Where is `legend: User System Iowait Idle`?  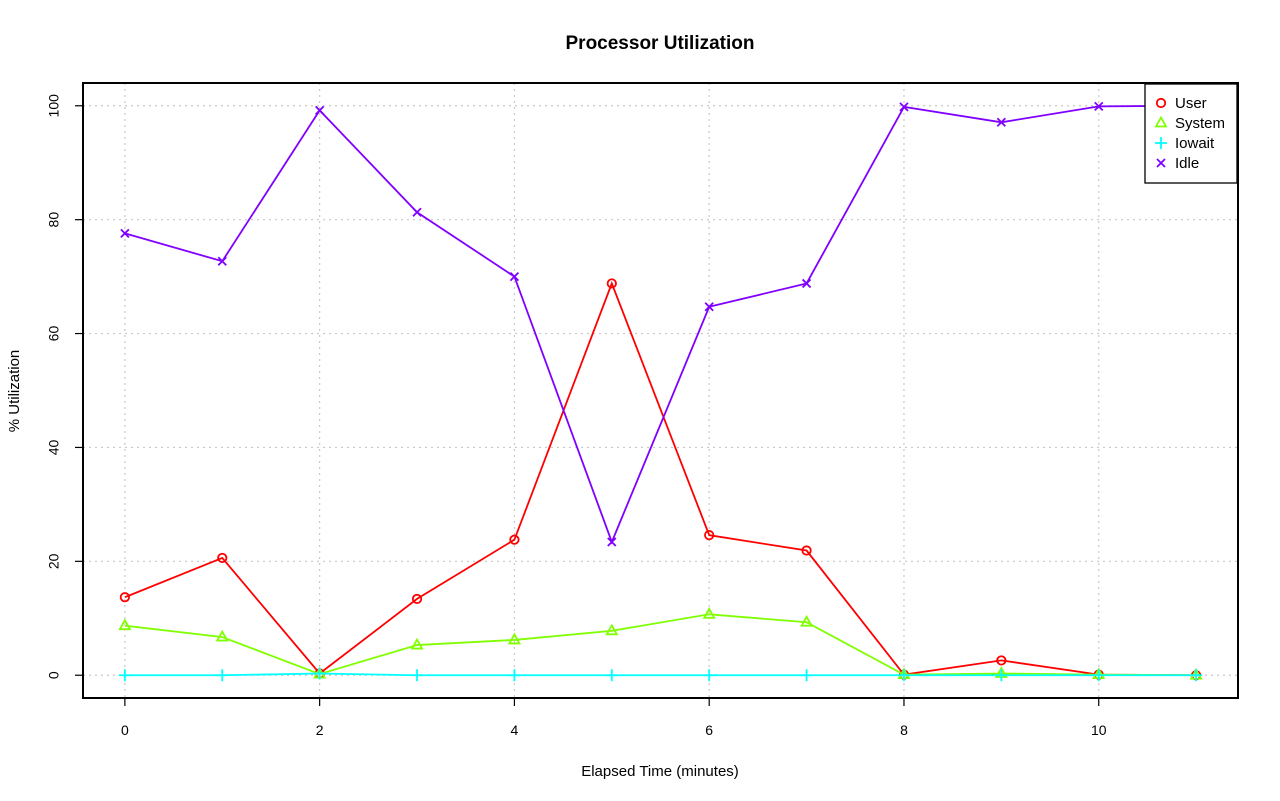
legend: User System Iowait Idle is located at coordinates (1191, 133).